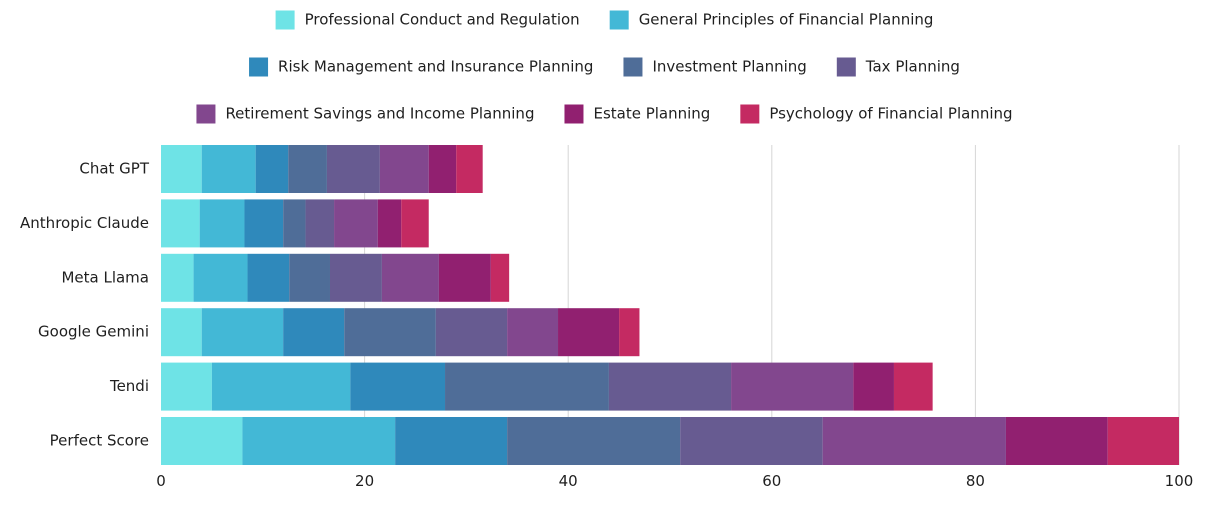 Image resolution: width=1209 pixels, height=505 pixels. I want to click on bar-segment-perfect-score-risk-management-and-insurance-planning, so click(451, 441).